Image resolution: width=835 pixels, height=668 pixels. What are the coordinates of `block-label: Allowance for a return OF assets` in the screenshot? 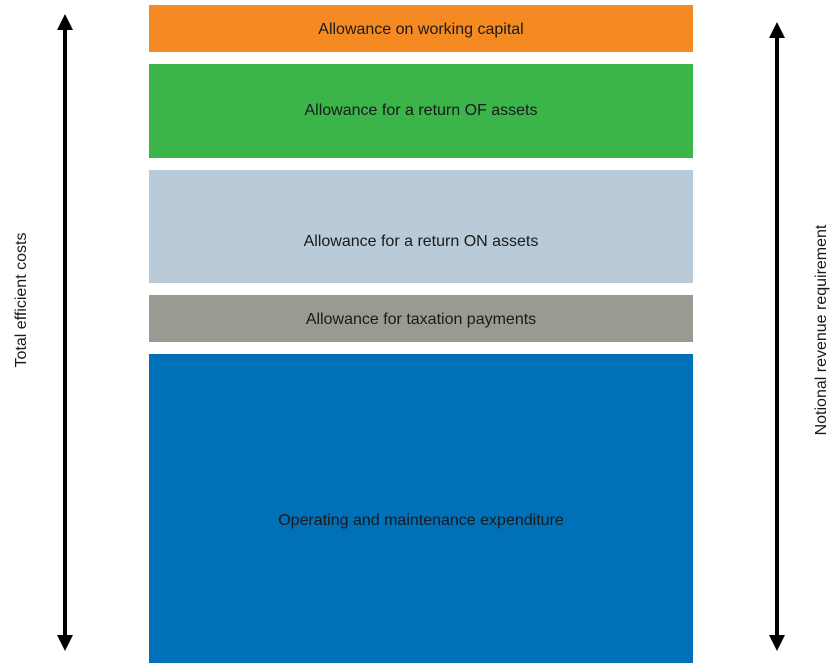 It's located at (421, 110).